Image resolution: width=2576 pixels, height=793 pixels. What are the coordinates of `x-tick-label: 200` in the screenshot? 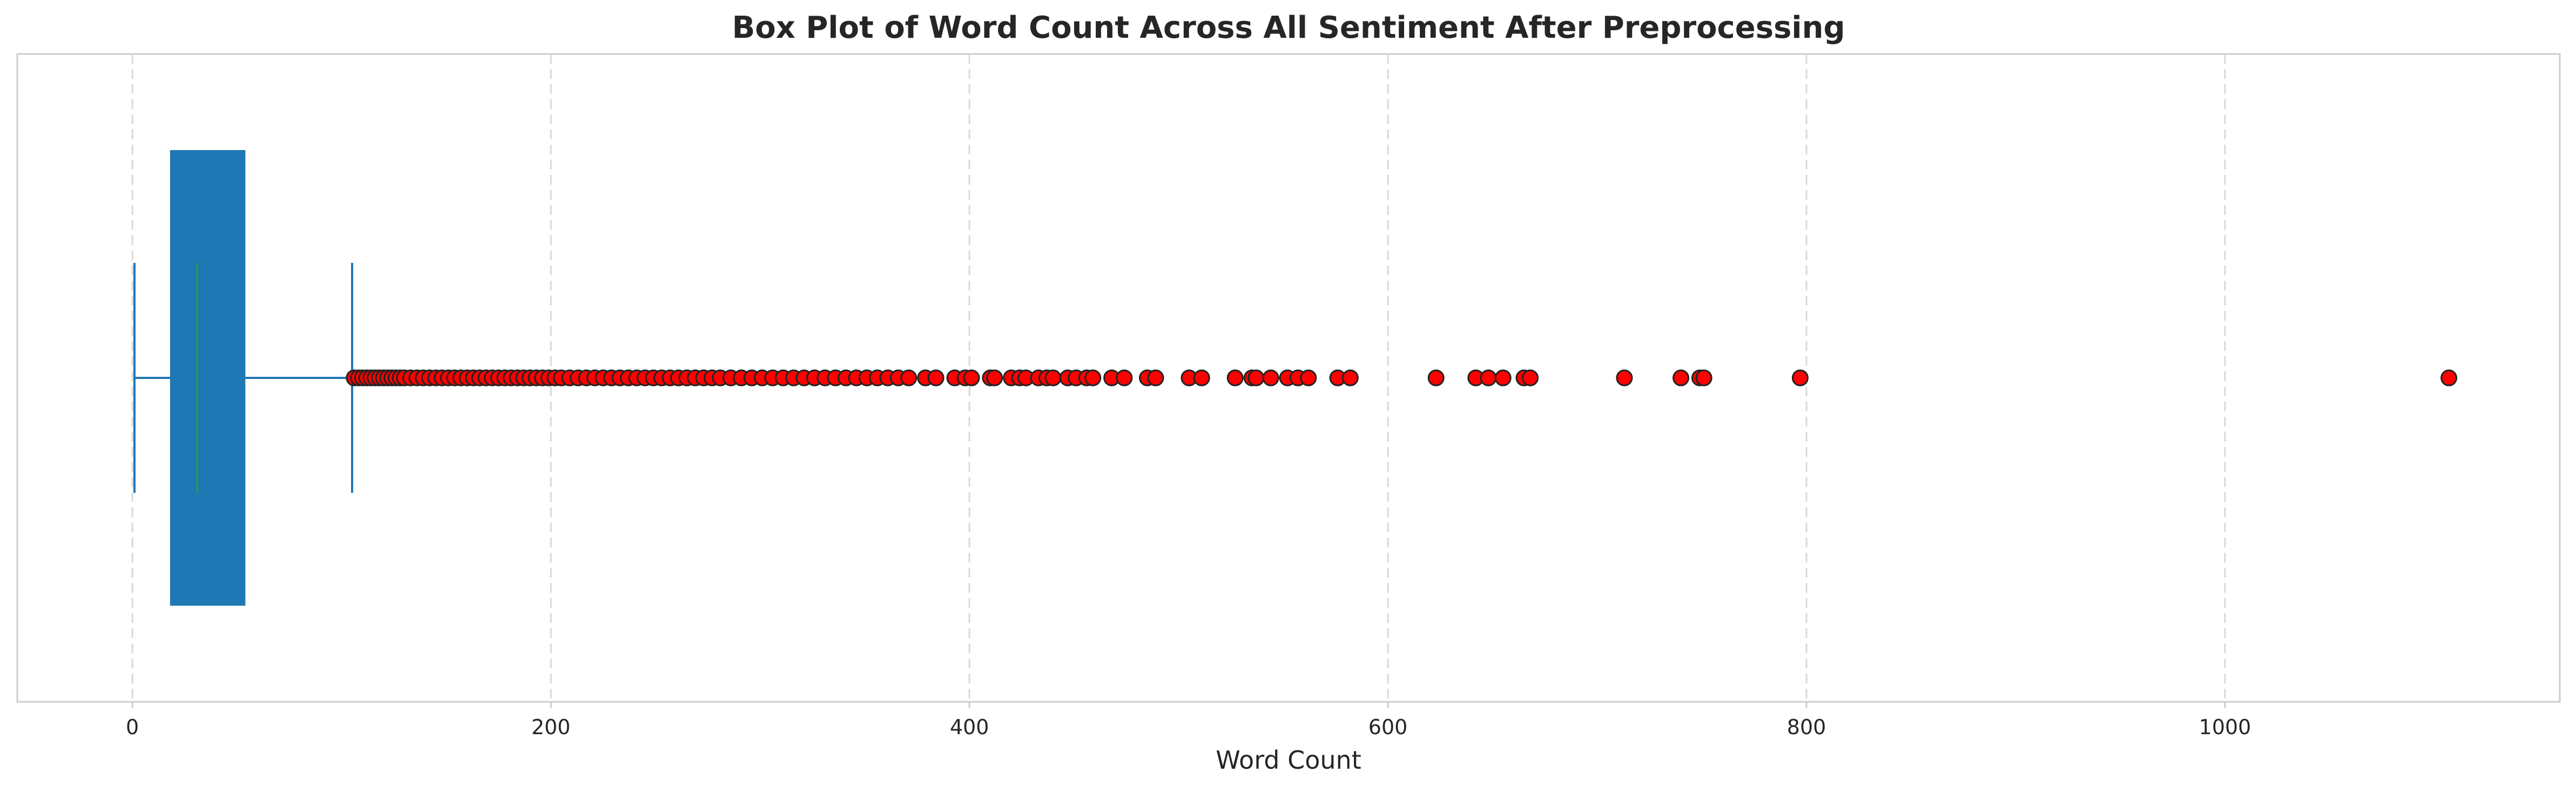 It's located at (551, 727).